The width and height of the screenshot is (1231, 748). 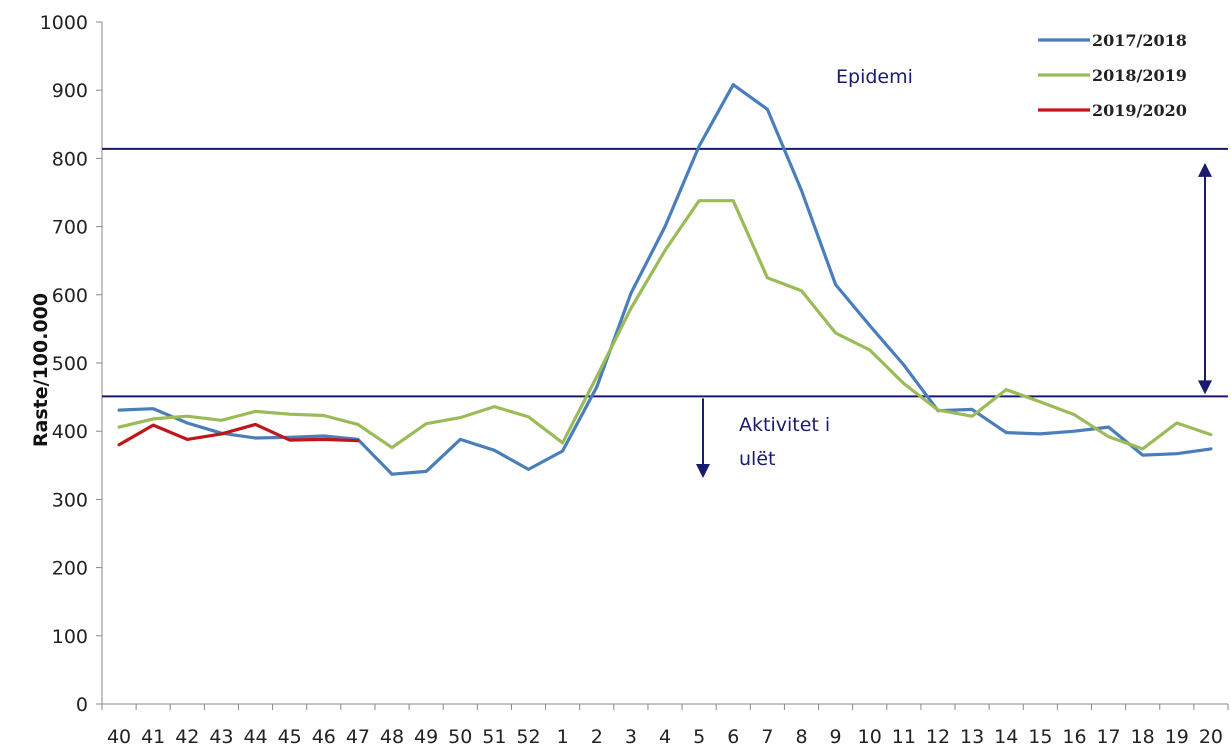 What do you see at coordinates (460, 737) in the screenshot?
I see `x-tick-label: 50` at bounding box center [460, 737].